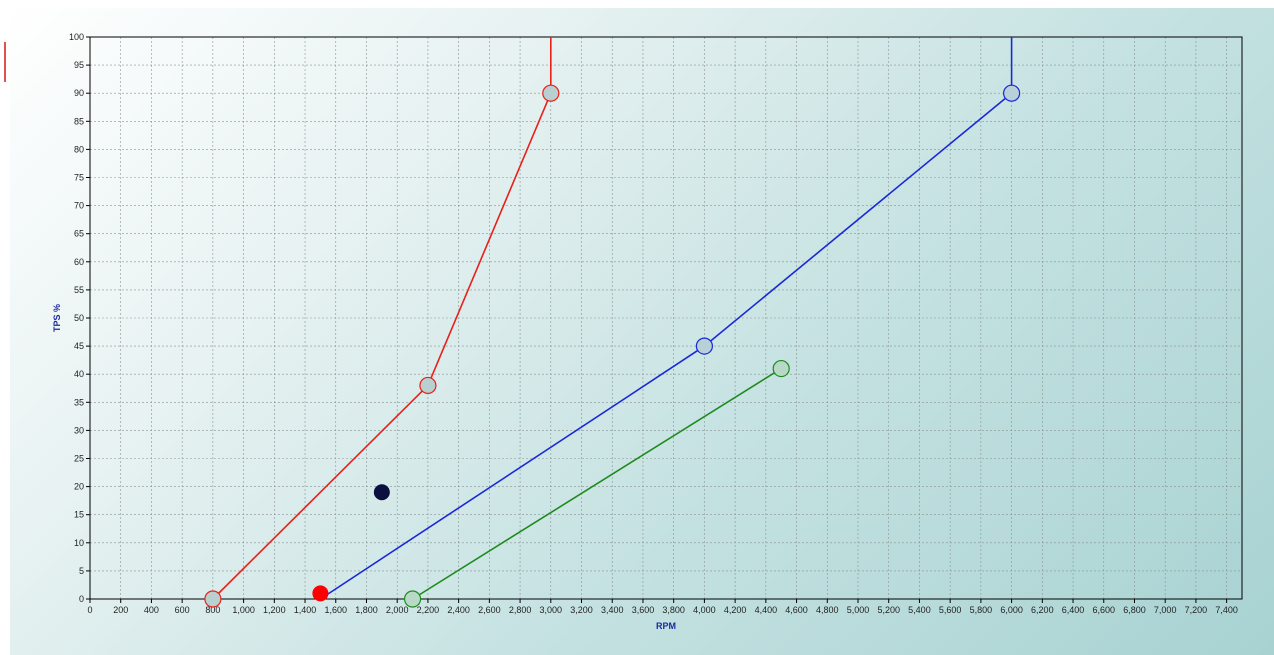 The image size is (1274, 655). Describe the element at coordinates (274, 610) in the screenshot. I see `x-tick-label: 1,200` at that location.